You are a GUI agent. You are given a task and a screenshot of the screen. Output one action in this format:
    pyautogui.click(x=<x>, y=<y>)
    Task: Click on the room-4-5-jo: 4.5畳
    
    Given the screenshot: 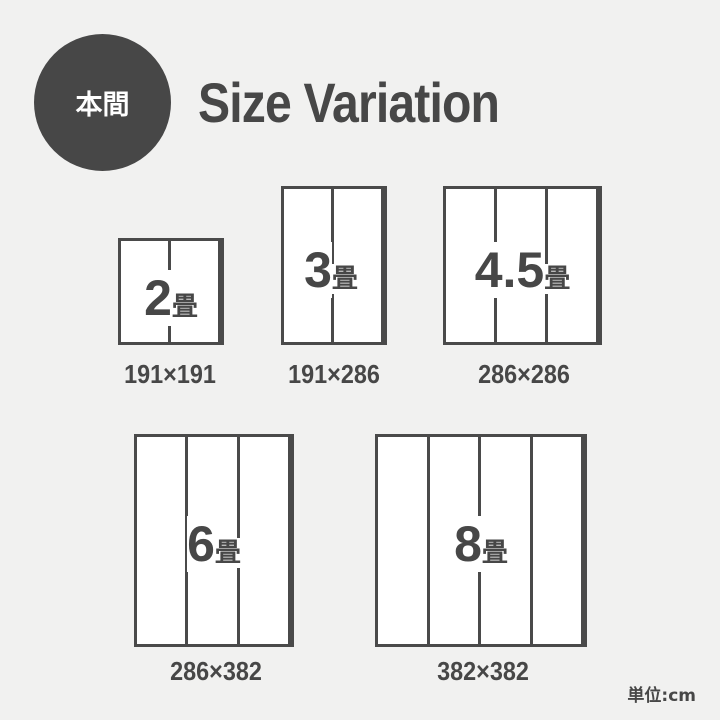 What is the action you would take?
    pyautogui.click(x=522, y=265)
    